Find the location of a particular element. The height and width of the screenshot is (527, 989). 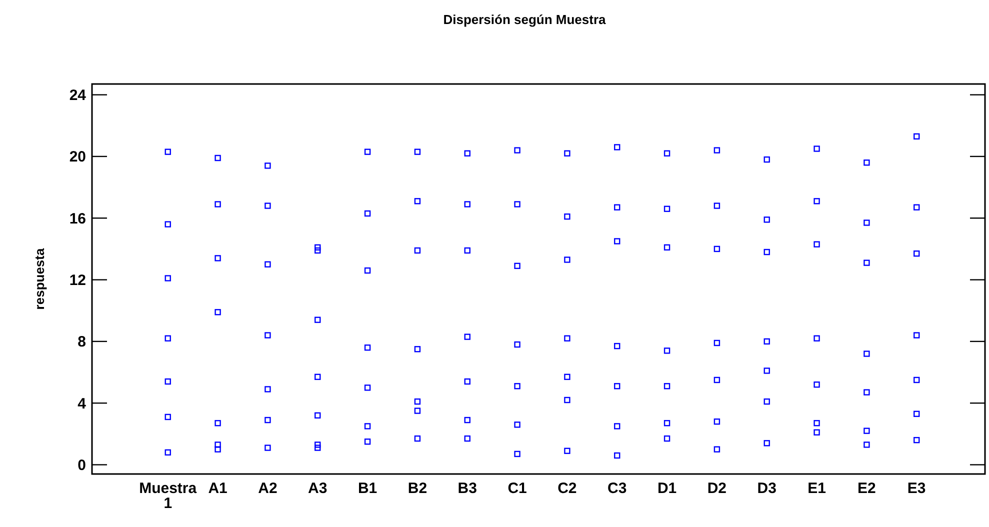

x-tick-label: B2 is located at coordinates (418, 488).